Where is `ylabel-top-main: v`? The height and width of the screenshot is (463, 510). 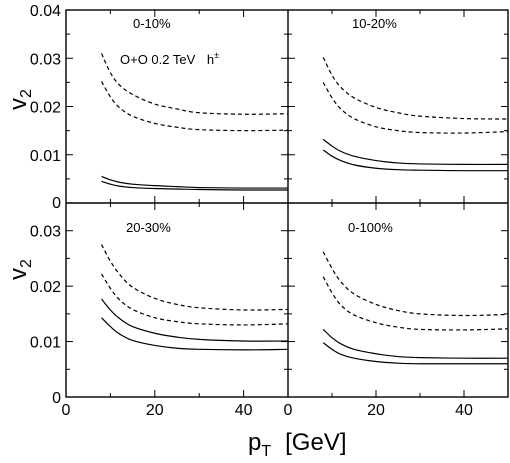
ylabel-top-main: v is located at coordinates (18, 104).